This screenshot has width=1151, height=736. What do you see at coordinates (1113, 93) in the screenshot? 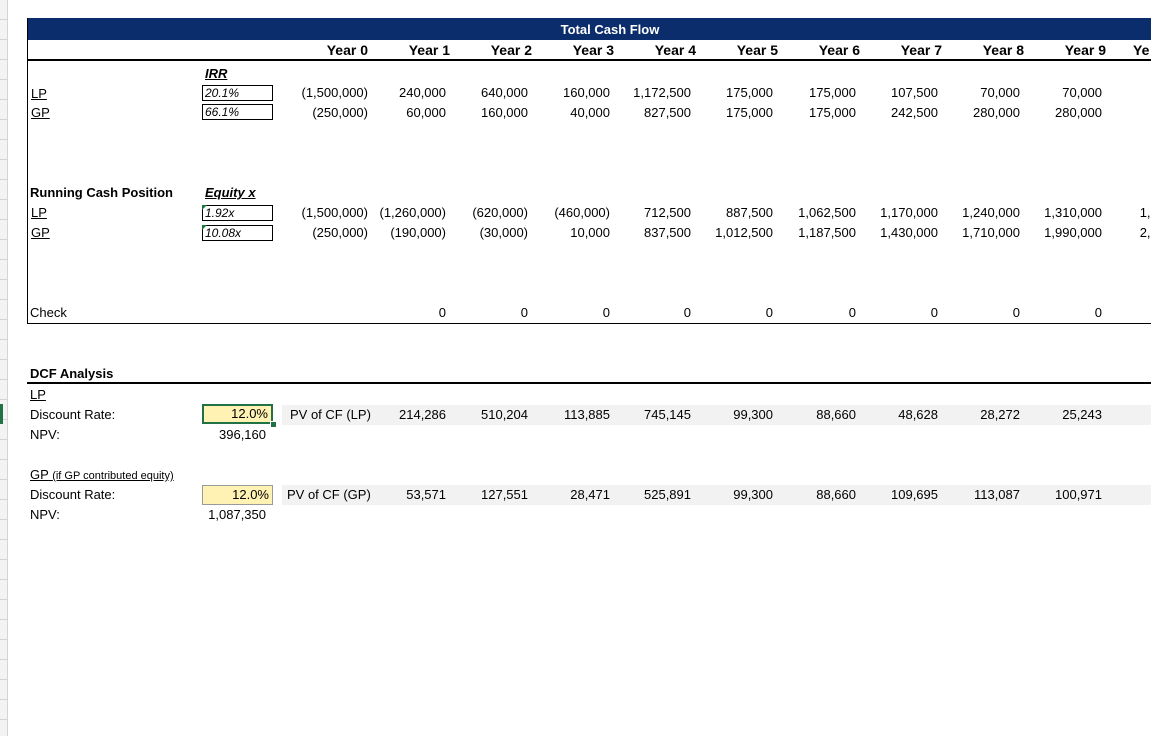
I see `irr-lp-cell: '` at bounding box center [1113, 93].